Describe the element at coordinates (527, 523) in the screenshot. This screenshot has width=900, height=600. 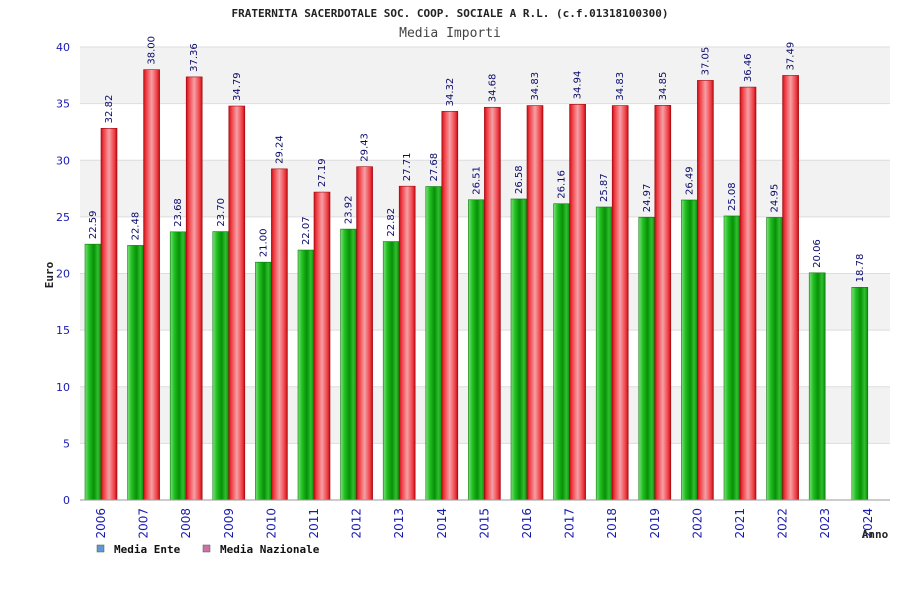
I see `x-tick-label-2016: 2016` at that location.